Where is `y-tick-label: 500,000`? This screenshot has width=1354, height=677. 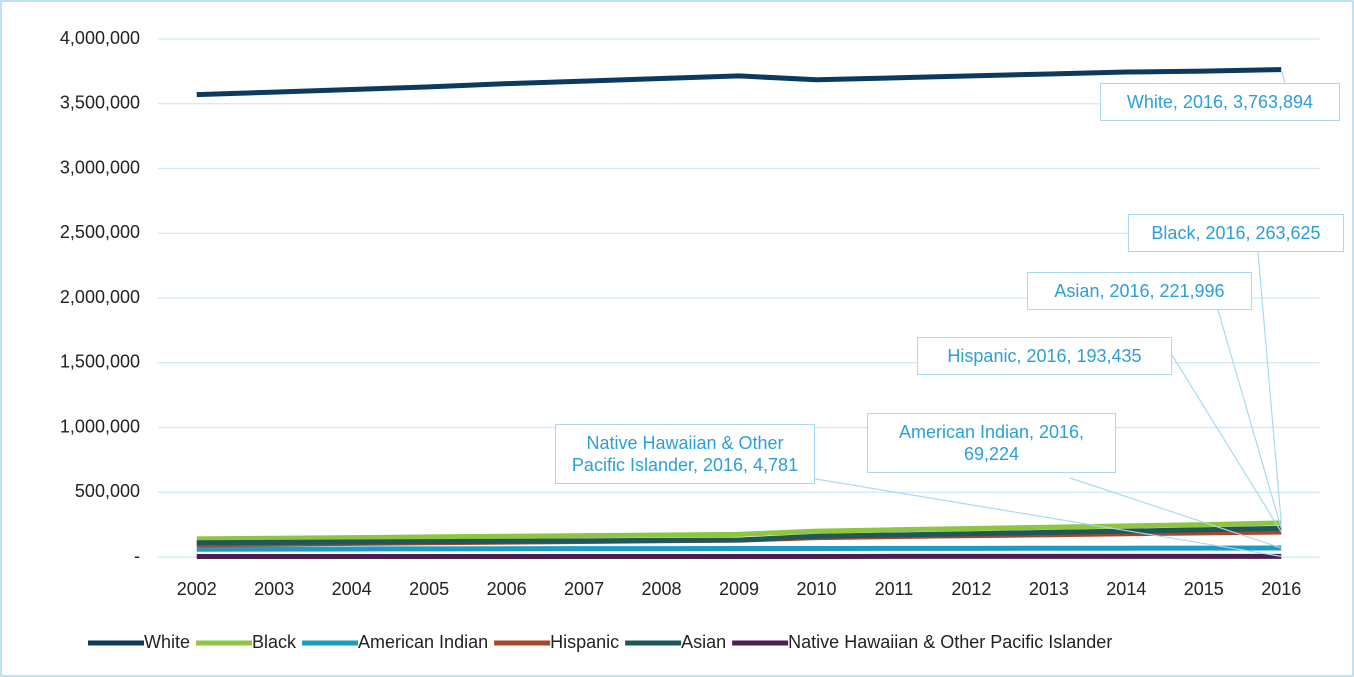 y-tick-label: 500,000 is located at coordinates (107, 491).